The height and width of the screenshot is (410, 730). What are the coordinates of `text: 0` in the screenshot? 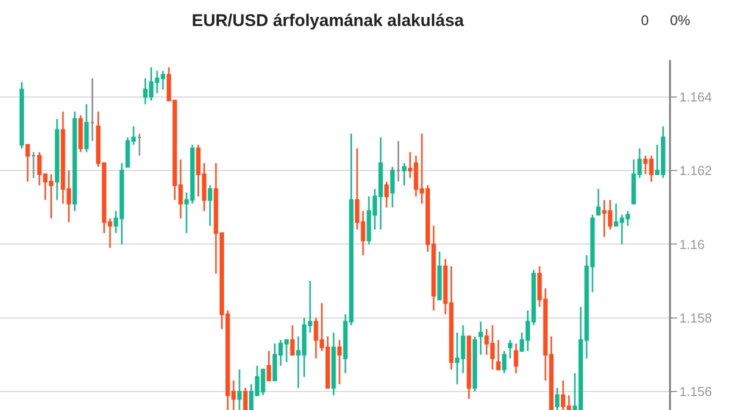 It's located at (645, 20).